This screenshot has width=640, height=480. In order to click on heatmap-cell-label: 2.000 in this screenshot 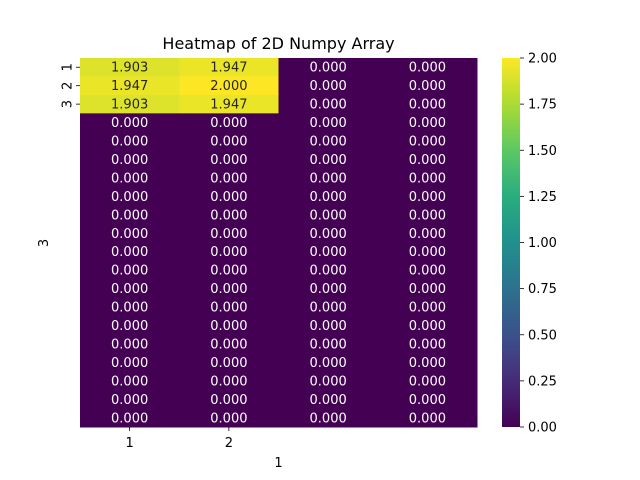, I will do `click(228, 86)`.